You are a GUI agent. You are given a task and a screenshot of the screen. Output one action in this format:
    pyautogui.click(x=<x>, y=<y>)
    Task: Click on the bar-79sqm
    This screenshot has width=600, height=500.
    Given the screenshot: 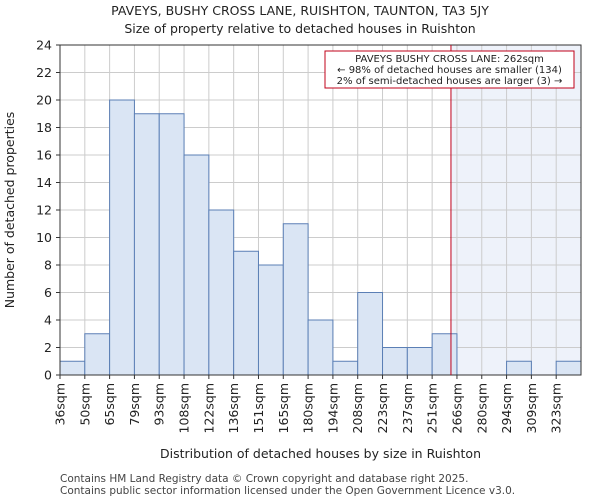 What is the action you would take?
    pyautogui.click(x=146, y=244)
    